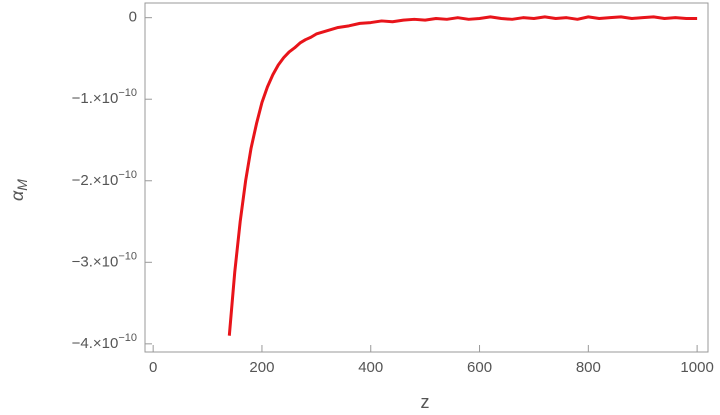  What do you see at coordinates (22, 185) in the screenshot?
I see `y-axis-subscript: M` at bounding box center [22, 185].